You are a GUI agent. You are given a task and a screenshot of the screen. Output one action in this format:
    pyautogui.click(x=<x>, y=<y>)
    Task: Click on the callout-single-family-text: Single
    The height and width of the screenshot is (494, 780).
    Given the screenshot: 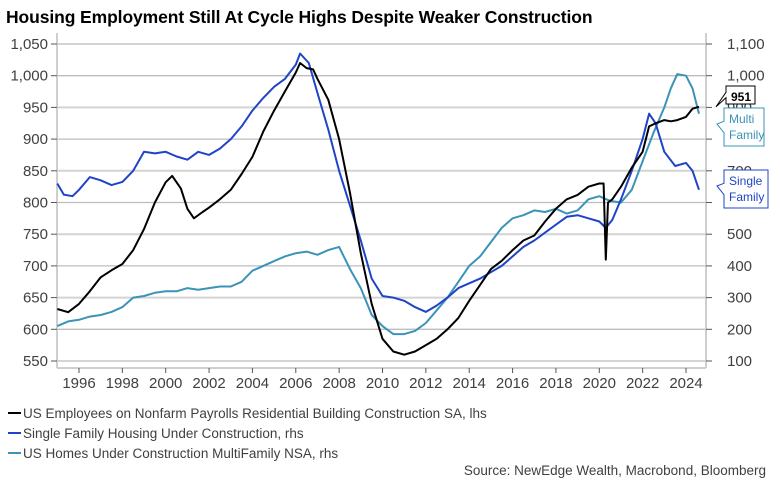 What is the action you would take?
    pyautogui.click(x=746, y=181)
    